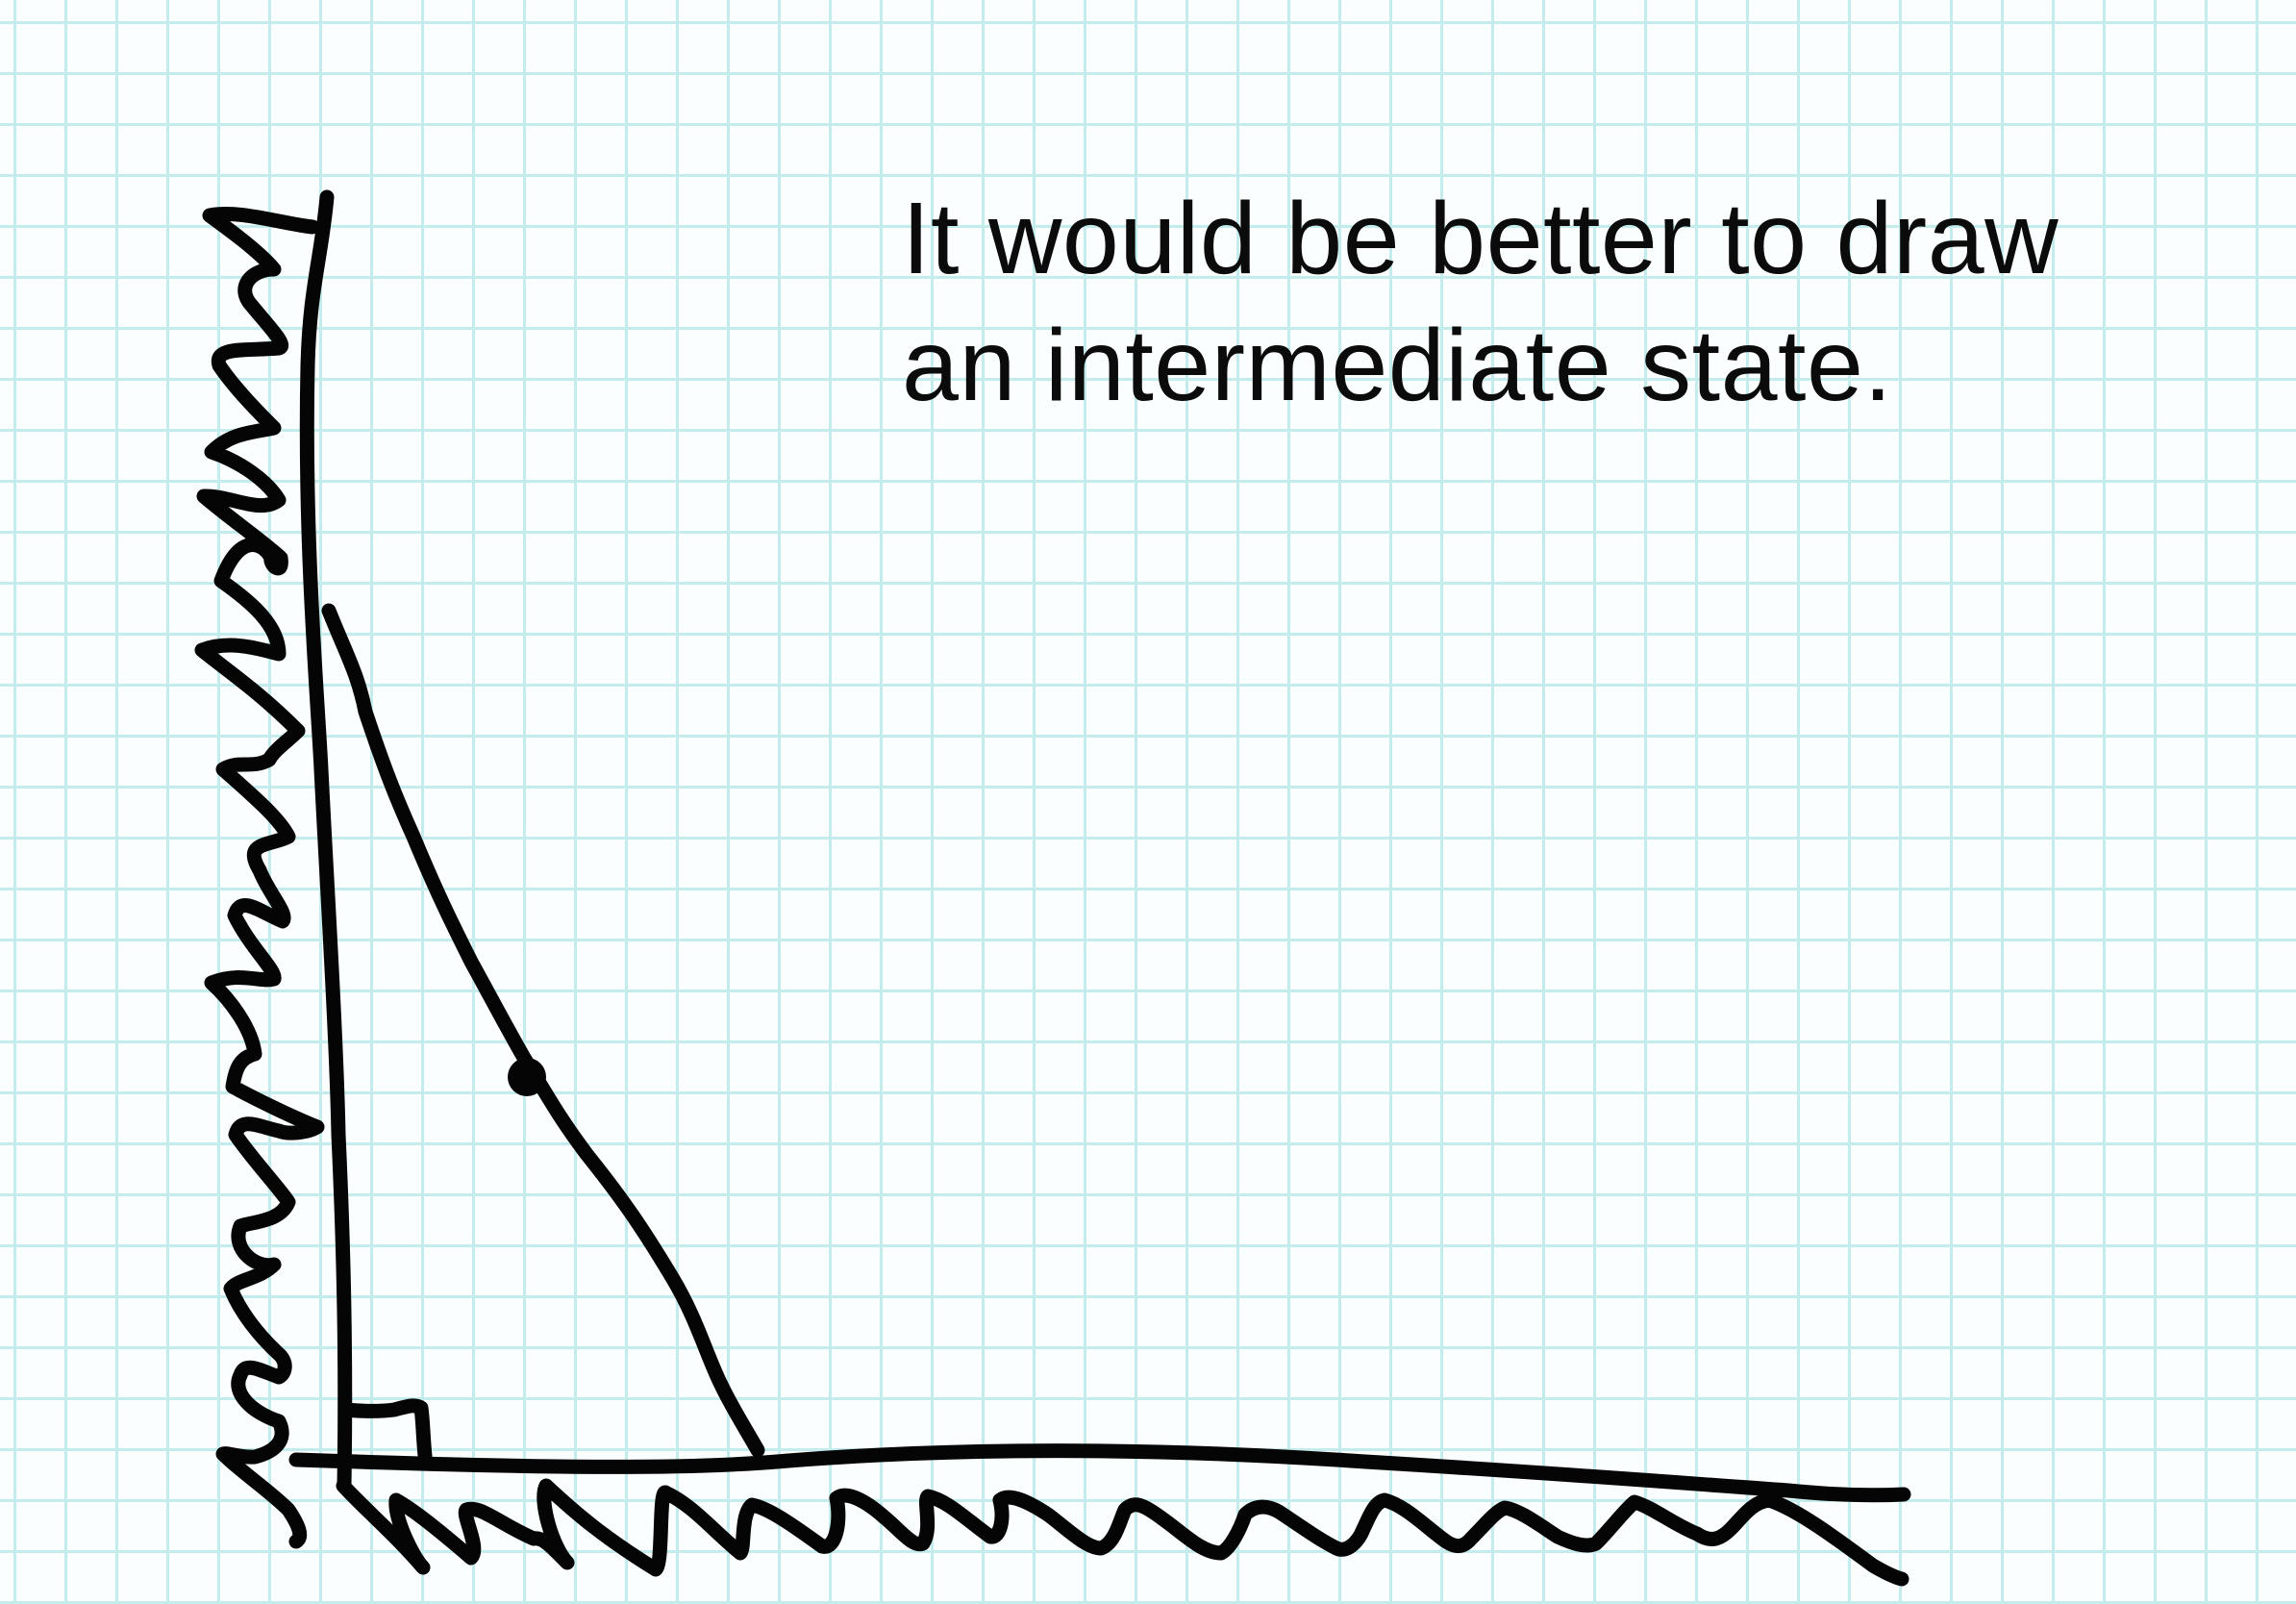 The width and height of the screenshot is (2296, 1604). Describe the element at coordinates (326, 841) in the screenshot. I see `vertical-axis` at that location.